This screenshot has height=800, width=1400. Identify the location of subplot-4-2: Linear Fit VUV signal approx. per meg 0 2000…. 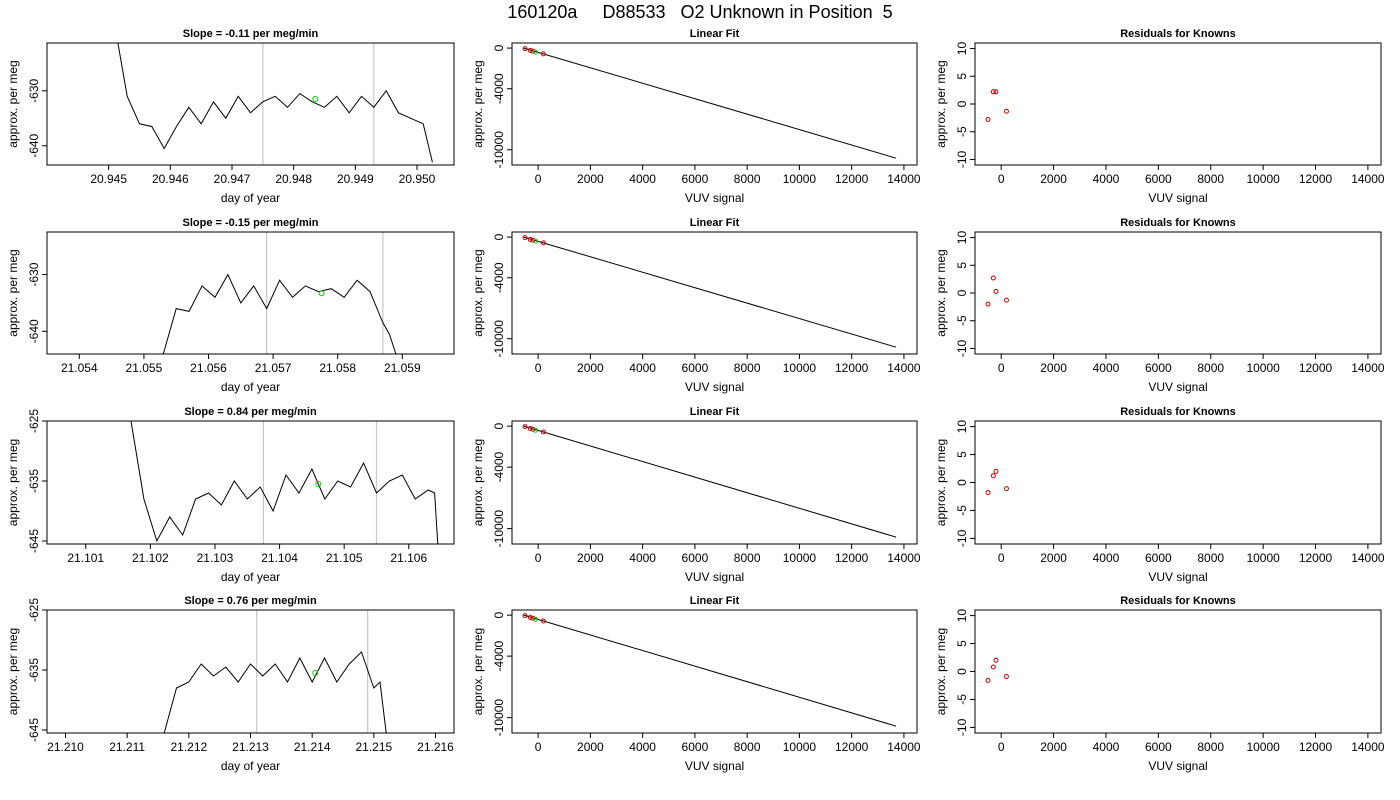
(696, 684).